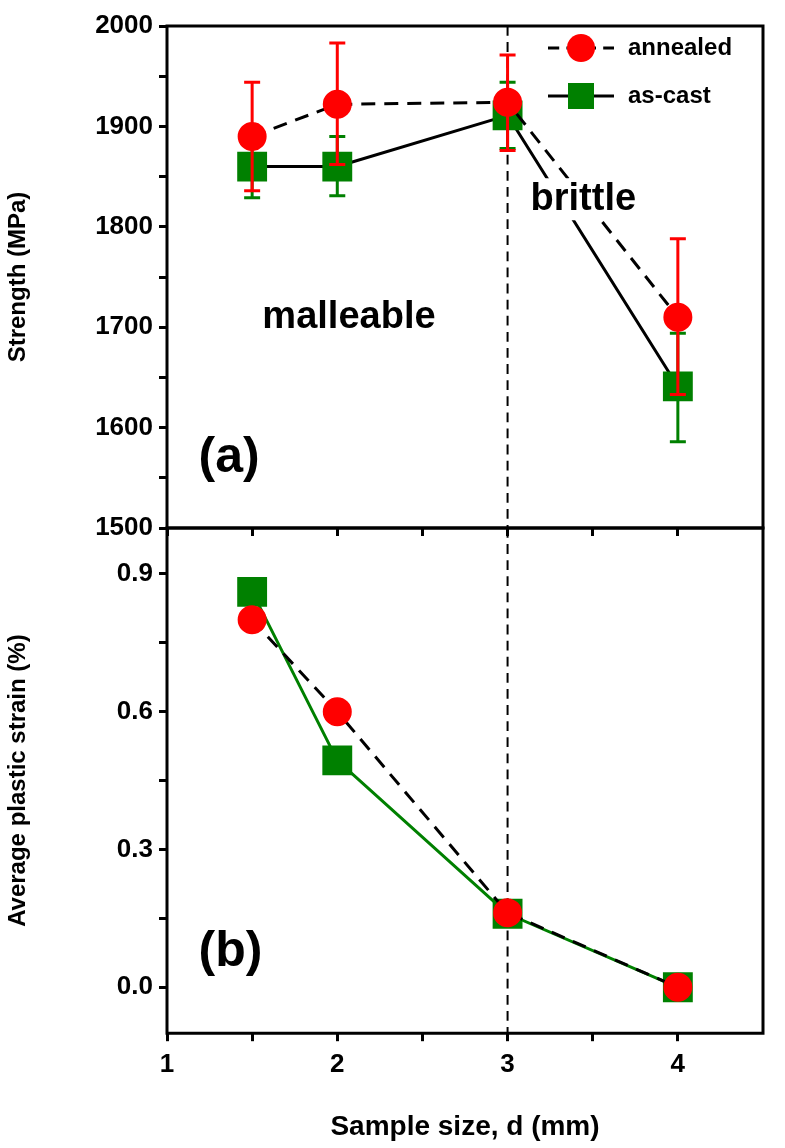 The width and height of the screenshot is (785, 1148). What do you see at coordinates (167, 1062) in the screenshot?
I see `x-tick-label: 1` at bounding box center [167, 1062].